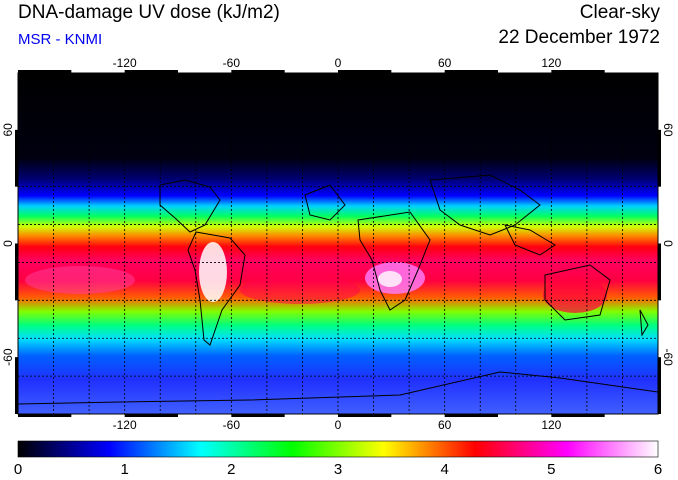 The width and height of the screenshot is (678, 480). Describe the element at coordinates (60, 39) in the screenshot. I see `data-source-label: MSR - KNMI` at that location.